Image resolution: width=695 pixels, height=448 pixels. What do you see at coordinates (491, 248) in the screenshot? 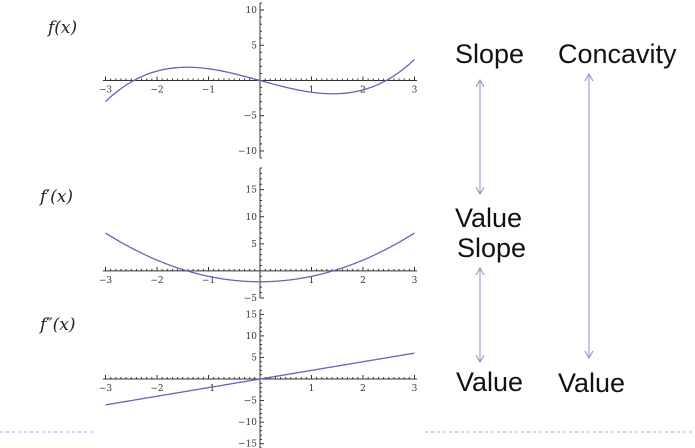
I see `slope-label-middle: Slope` at bounding box center [491, 248].